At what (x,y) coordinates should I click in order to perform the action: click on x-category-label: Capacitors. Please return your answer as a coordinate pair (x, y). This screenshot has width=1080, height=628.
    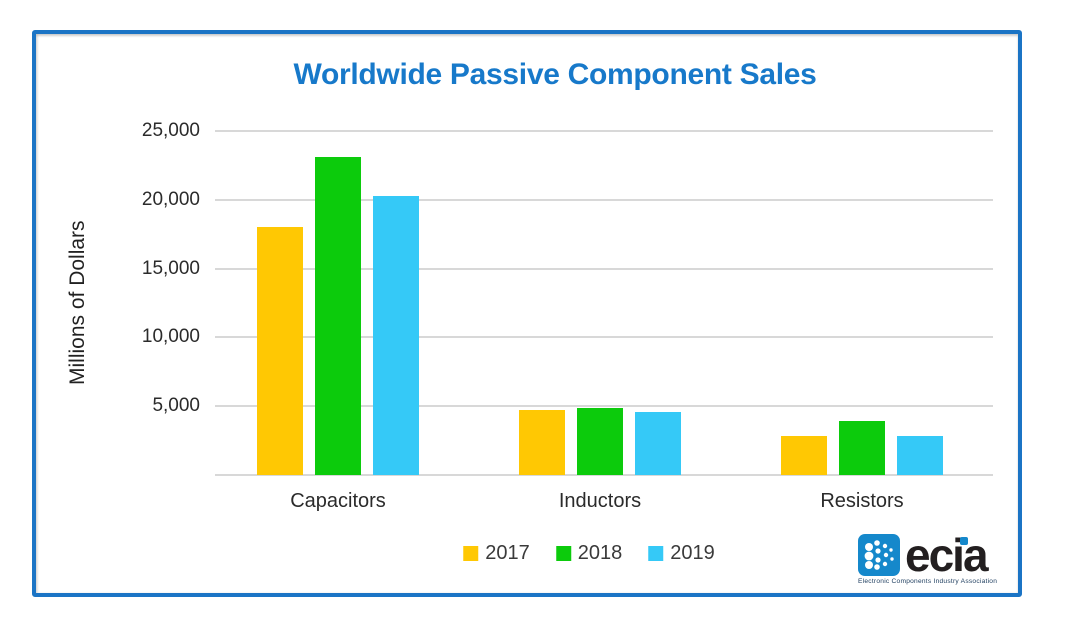
    Looking at the image, I should click on (338, 501).